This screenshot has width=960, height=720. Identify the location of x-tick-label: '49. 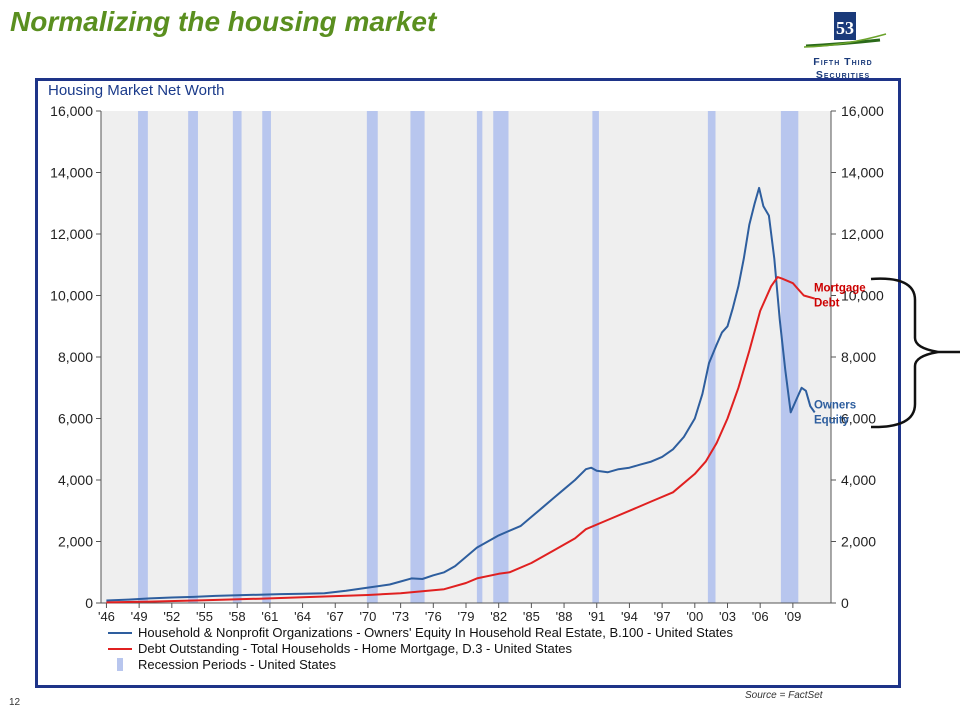
(139, 616).